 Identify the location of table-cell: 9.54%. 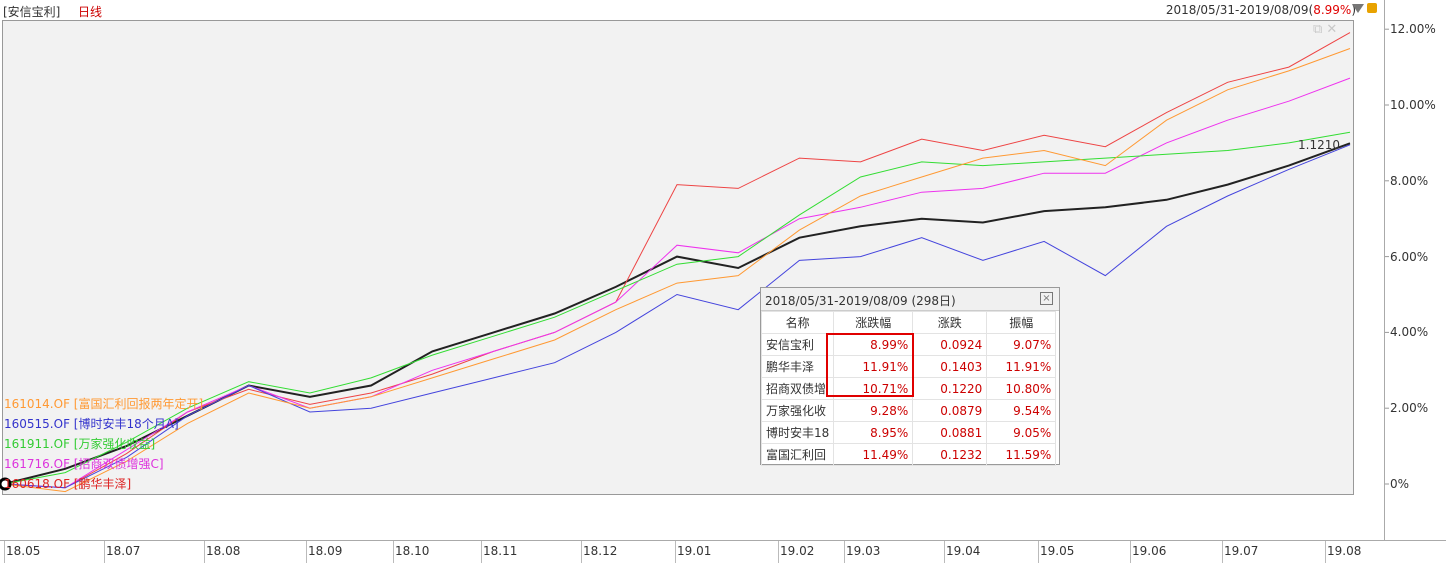
(1021, 410).